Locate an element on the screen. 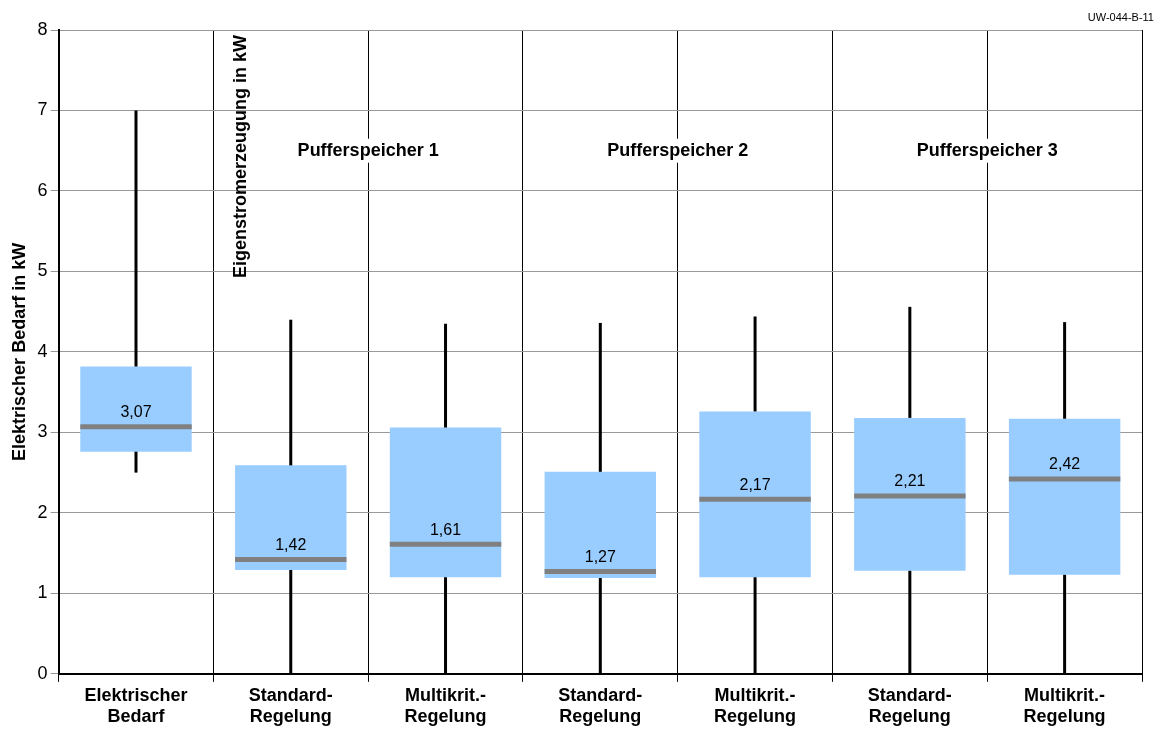 The image size is (1162, 731). y2-axis-title: Eigenstromerzeugung in kW is located at coordinates (240, 157).